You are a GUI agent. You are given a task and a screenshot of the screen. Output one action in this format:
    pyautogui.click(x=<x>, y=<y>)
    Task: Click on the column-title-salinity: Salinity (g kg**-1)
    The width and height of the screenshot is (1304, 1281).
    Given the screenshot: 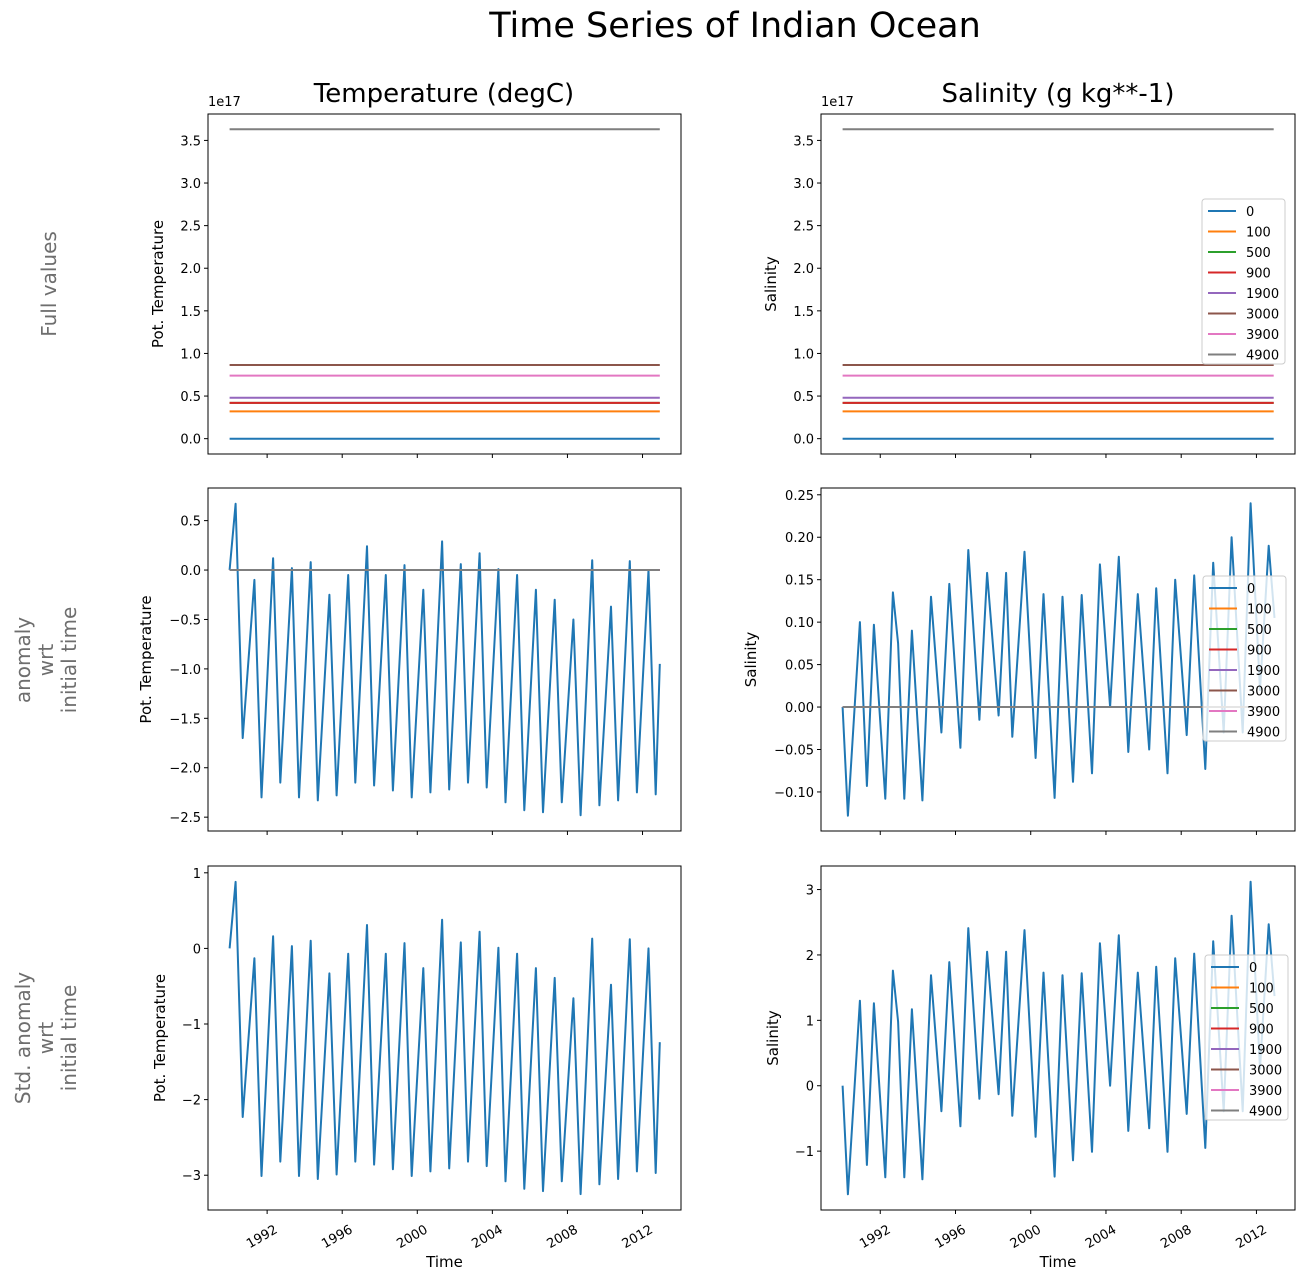 What is the action you would take?
    pyautogui.click(x=1058, y=94)
    